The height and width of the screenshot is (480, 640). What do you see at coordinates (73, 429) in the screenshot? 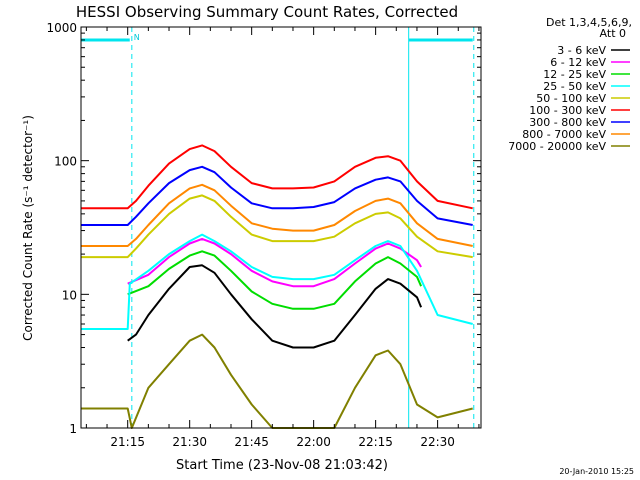
I see `y-tick-label-0: 1` at bounding box center [73, 429].